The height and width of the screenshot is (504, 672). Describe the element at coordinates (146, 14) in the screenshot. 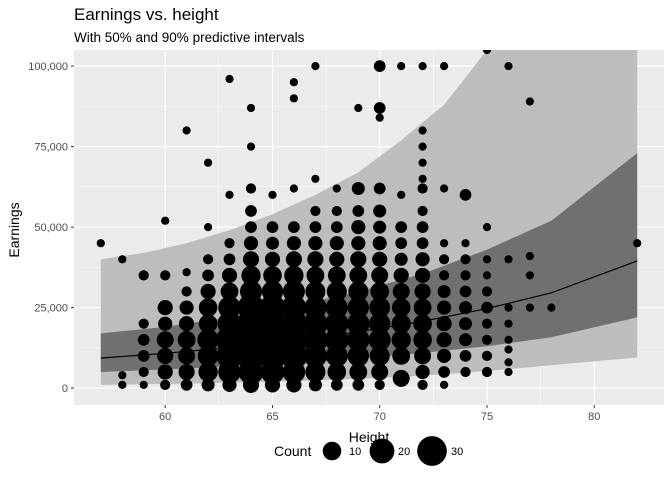

I see `chart-title: Earnings vs. height` at that location.